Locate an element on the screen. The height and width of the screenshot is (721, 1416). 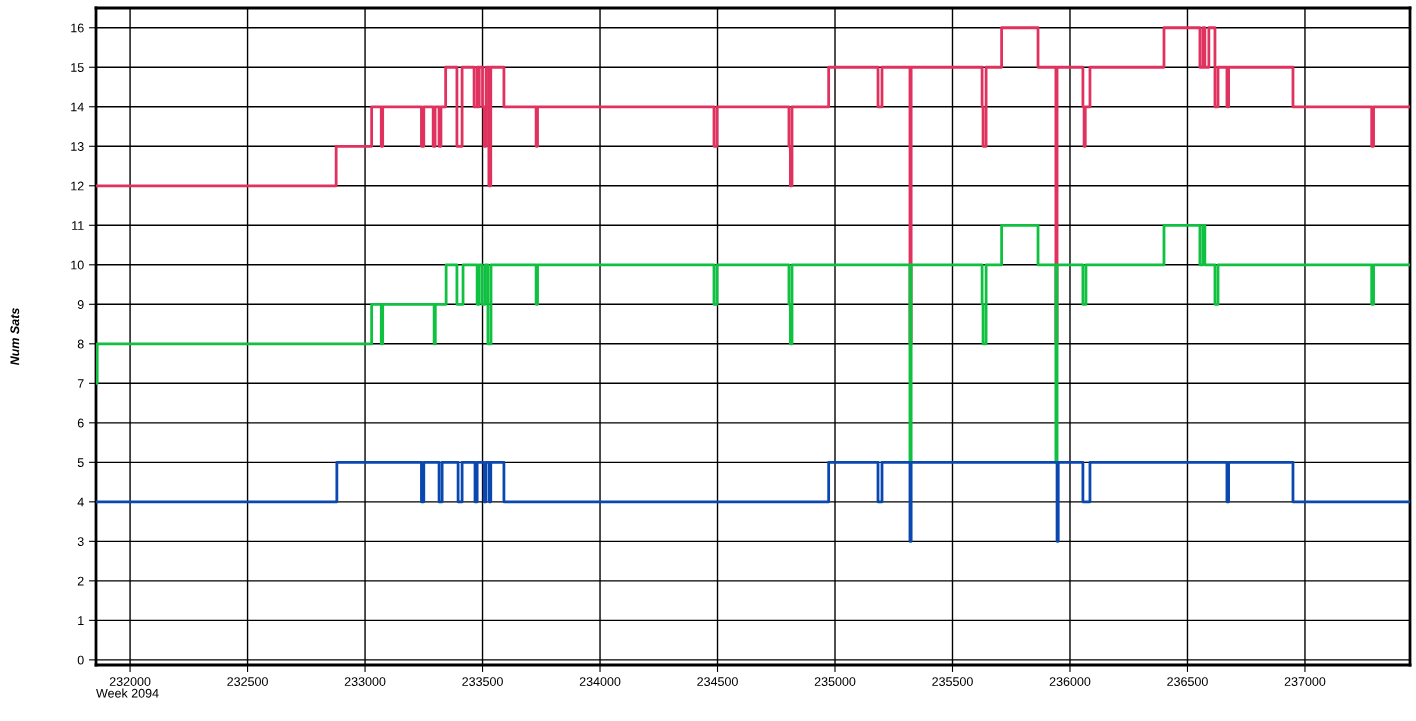
x-tick-label: 236000 is located at coordinates (1070, 681).